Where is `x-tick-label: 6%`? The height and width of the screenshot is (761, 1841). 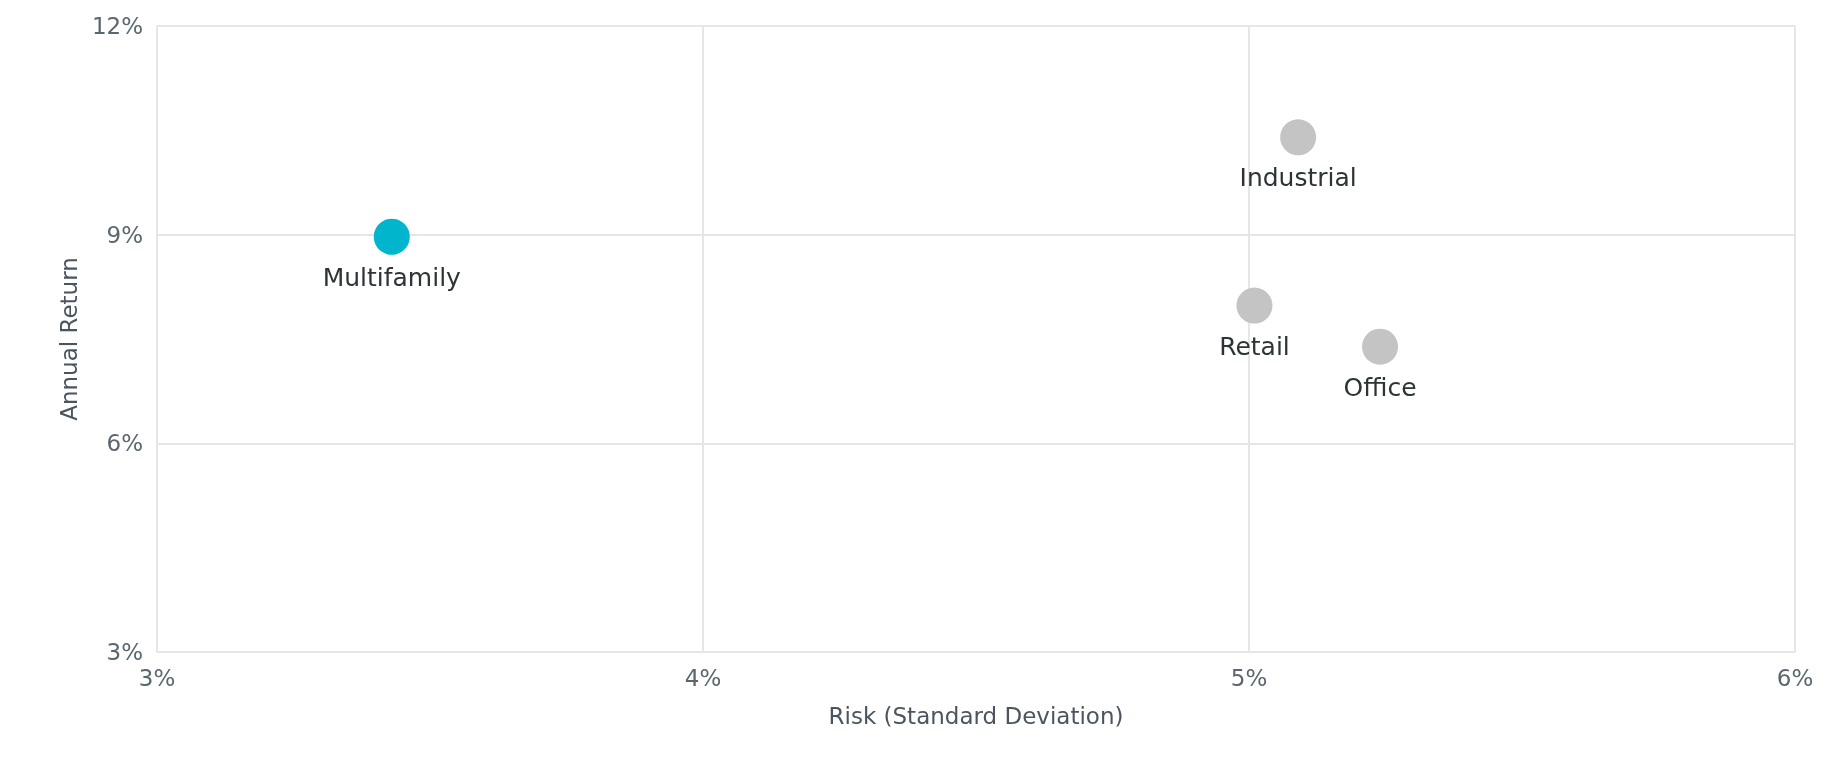
x-tick-label: 6% is located at coordinates (1795, 677).